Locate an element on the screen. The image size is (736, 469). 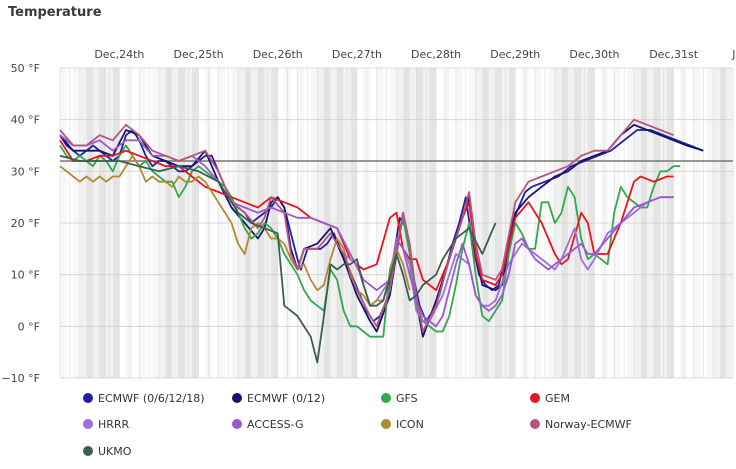
legend-label: GEM is located at coordinates (557, 398).